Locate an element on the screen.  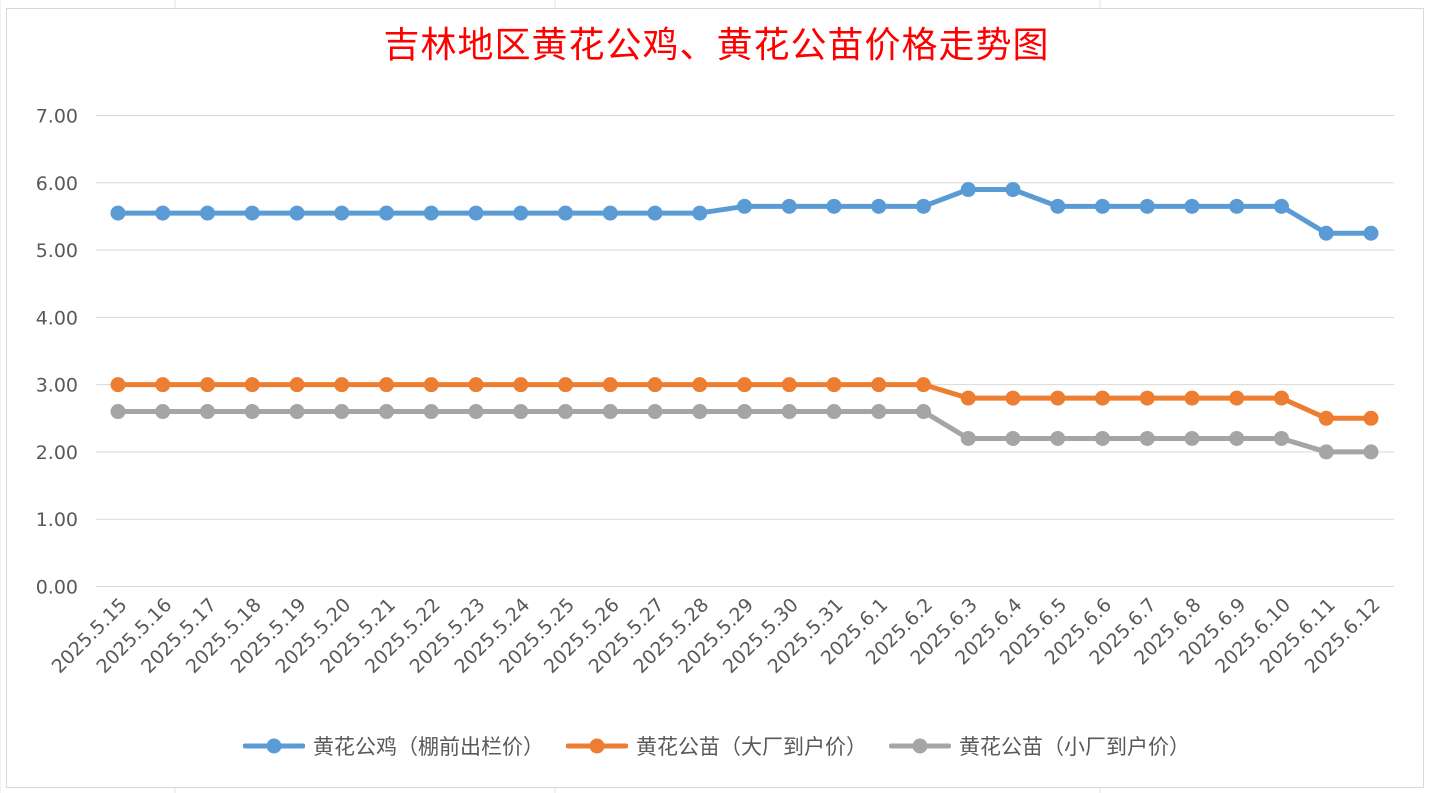
y-tick-label: 3.00 is located at coordinates (57, 386).